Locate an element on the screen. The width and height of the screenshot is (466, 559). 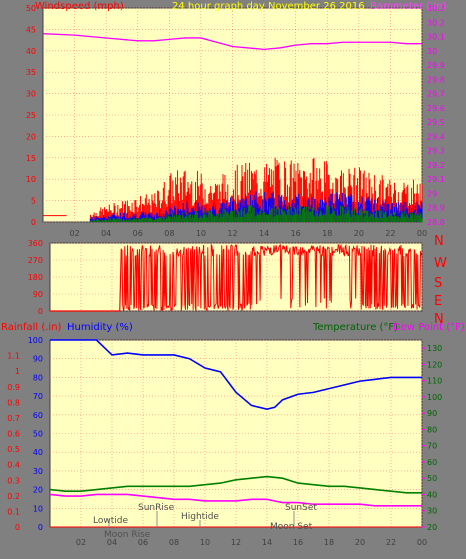
y-right-tick-label: 29.7 is located at coordinates (436, 94).